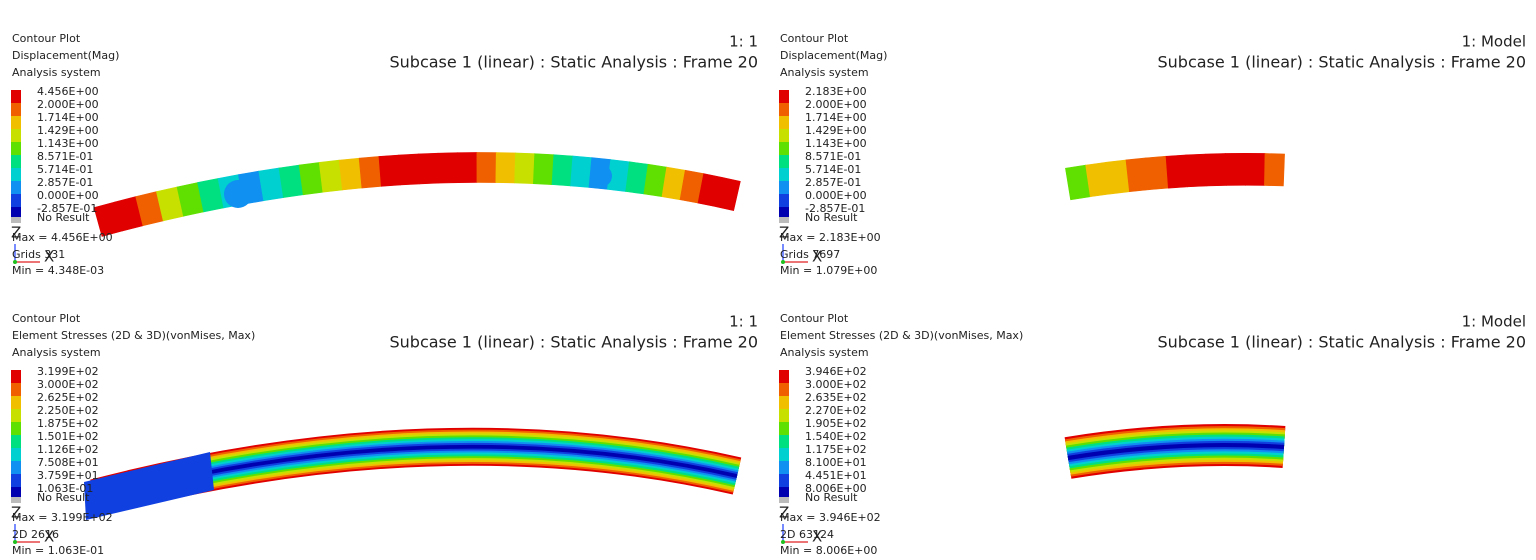  I want to click on entity-label: 2D 63124, so click(807, 534).